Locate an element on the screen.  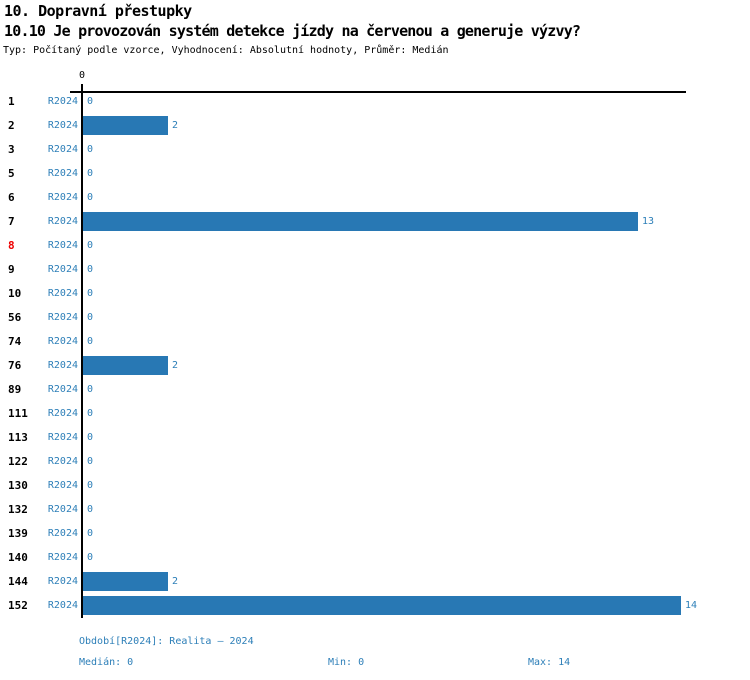
chart-row: 132 R2024 0 is located at coordinates (375, 510).